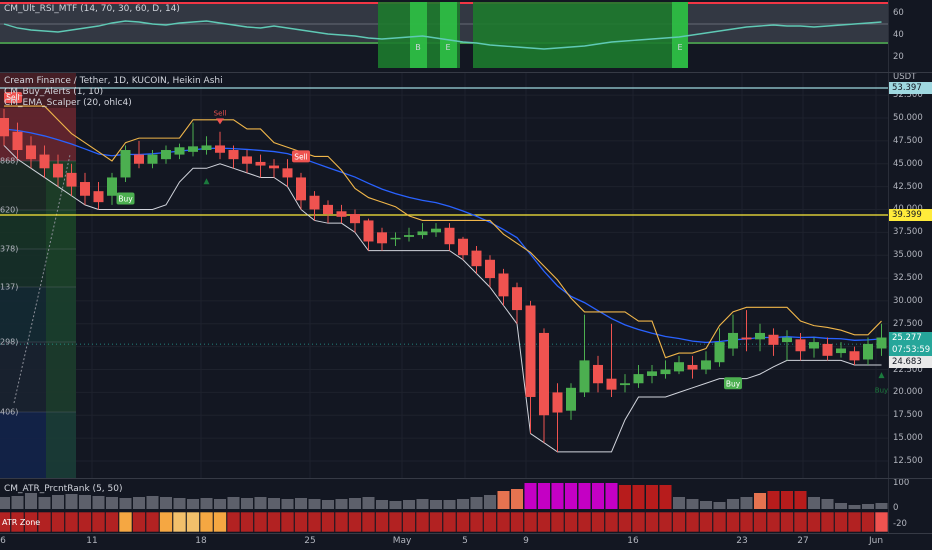 The height and width of the screenshot is (550, 932). I want to click on legend-ema-scalper: CM_EMA_Scalper (20, ohlc4), so click(68, 103).